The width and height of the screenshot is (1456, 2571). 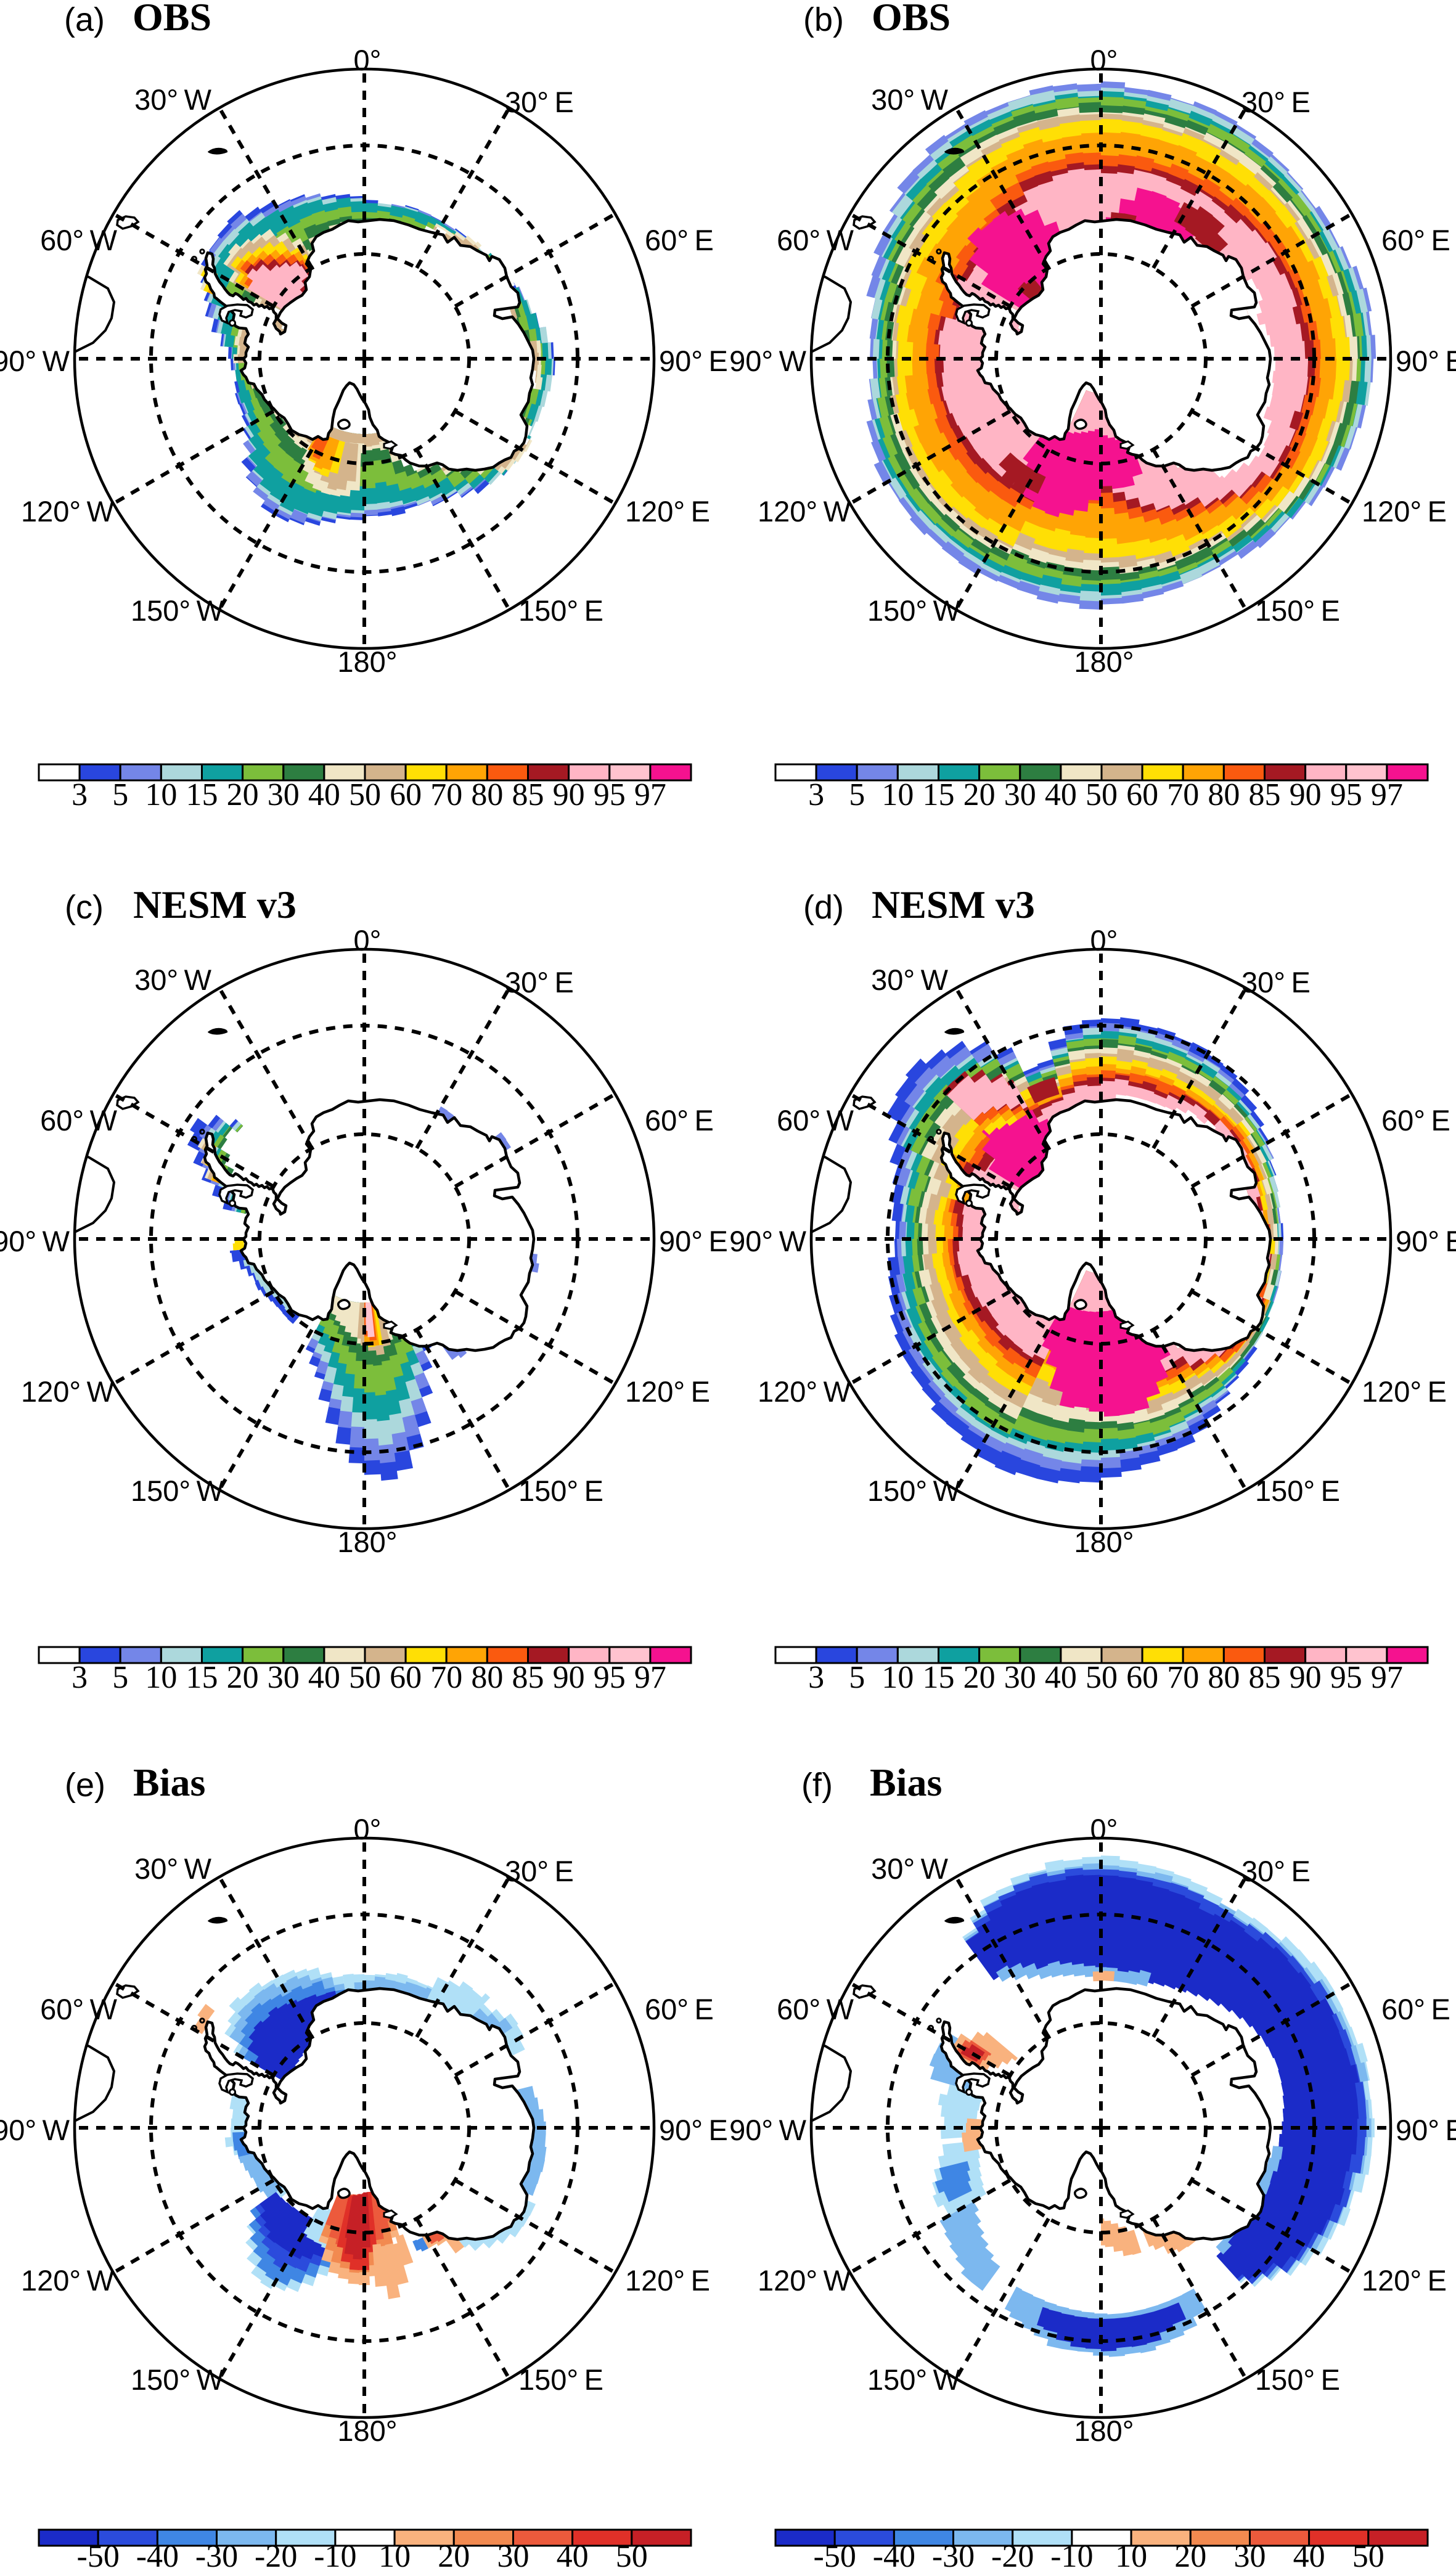 I want to click on svg-text: -40, so click(x=894, y=2553).